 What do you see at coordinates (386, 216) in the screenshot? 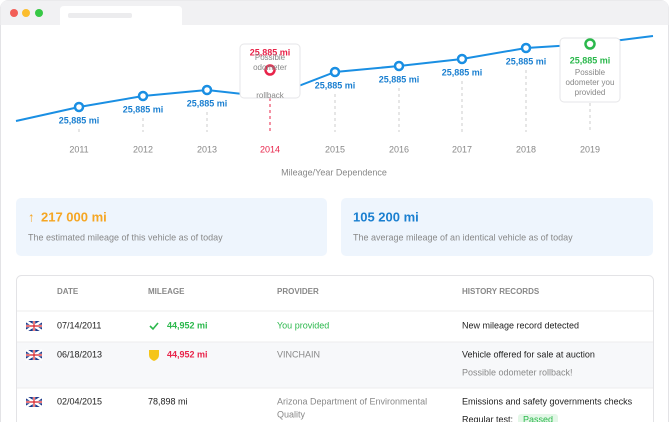
I see `card-value: 105 200 mi` at bounding box center [386, 216].